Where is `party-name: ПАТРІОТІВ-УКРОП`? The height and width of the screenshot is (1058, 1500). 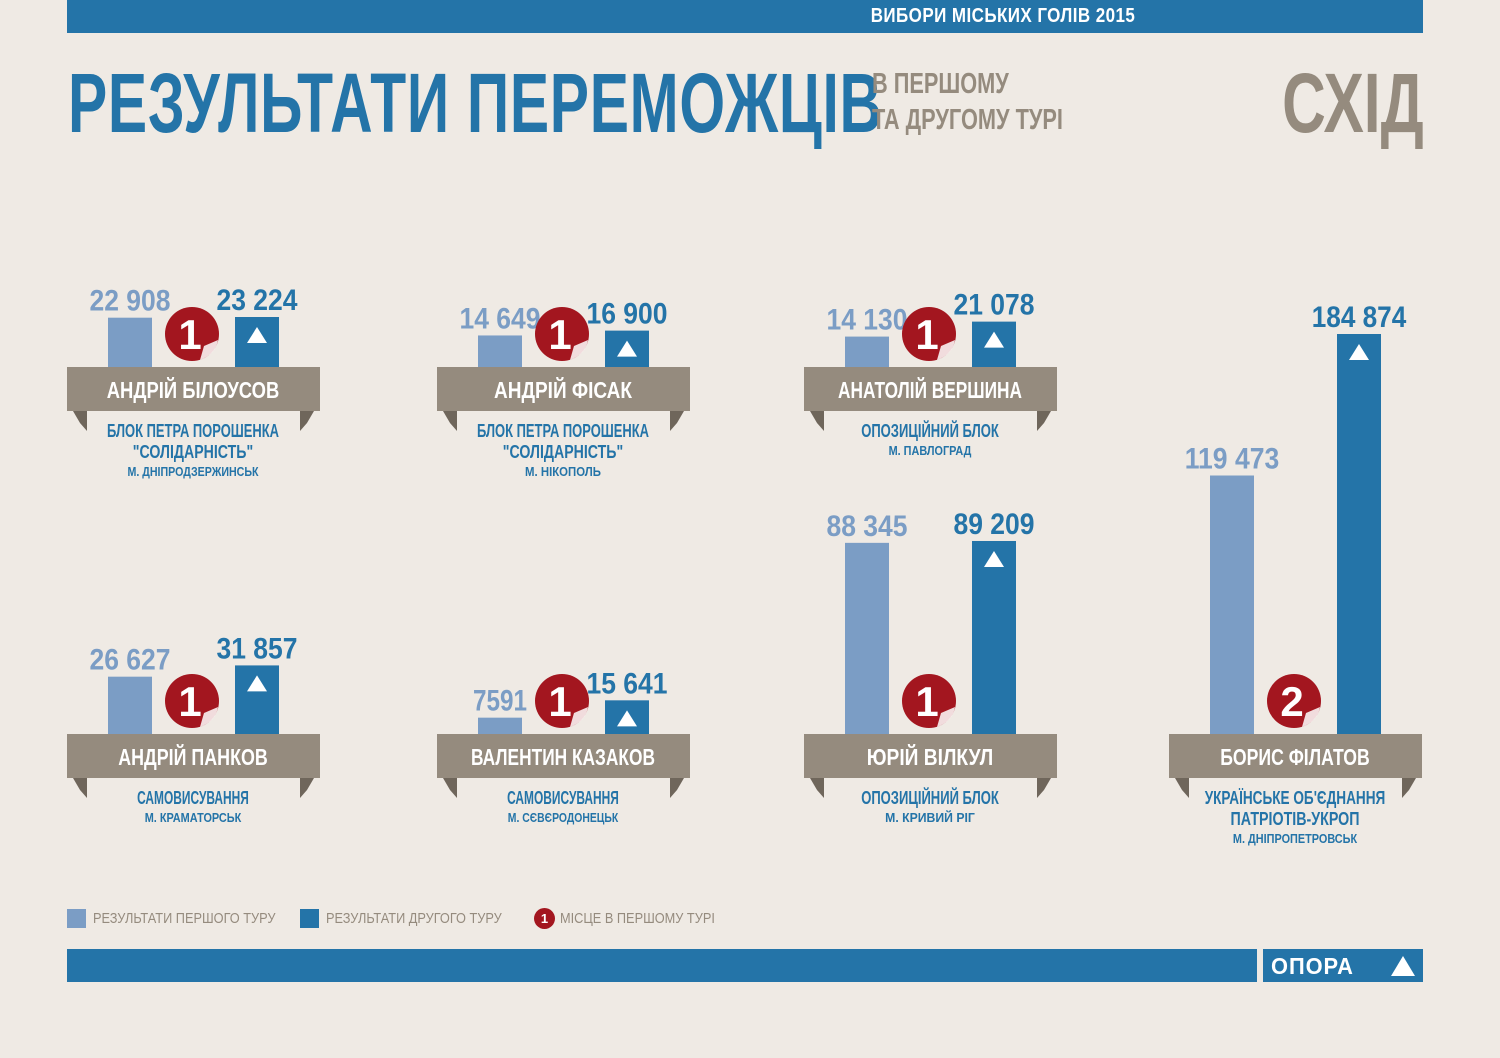
party-name: ПАТРІОТІВ-УКРОП is located at coordinates (1295, 819).